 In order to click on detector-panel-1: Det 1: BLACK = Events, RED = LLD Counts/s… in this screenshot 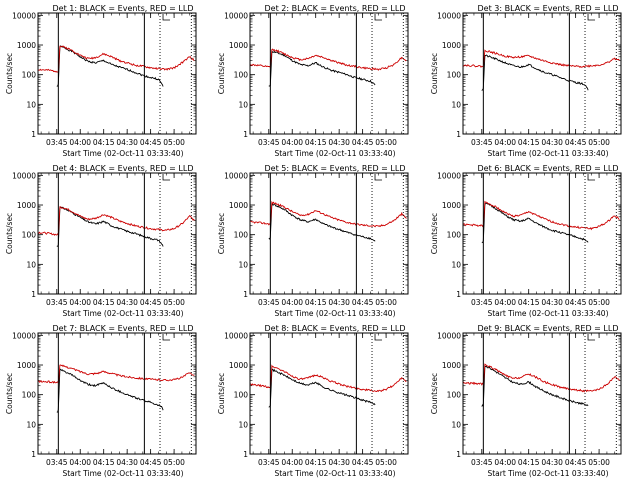, I will do `click(101, 81)`.